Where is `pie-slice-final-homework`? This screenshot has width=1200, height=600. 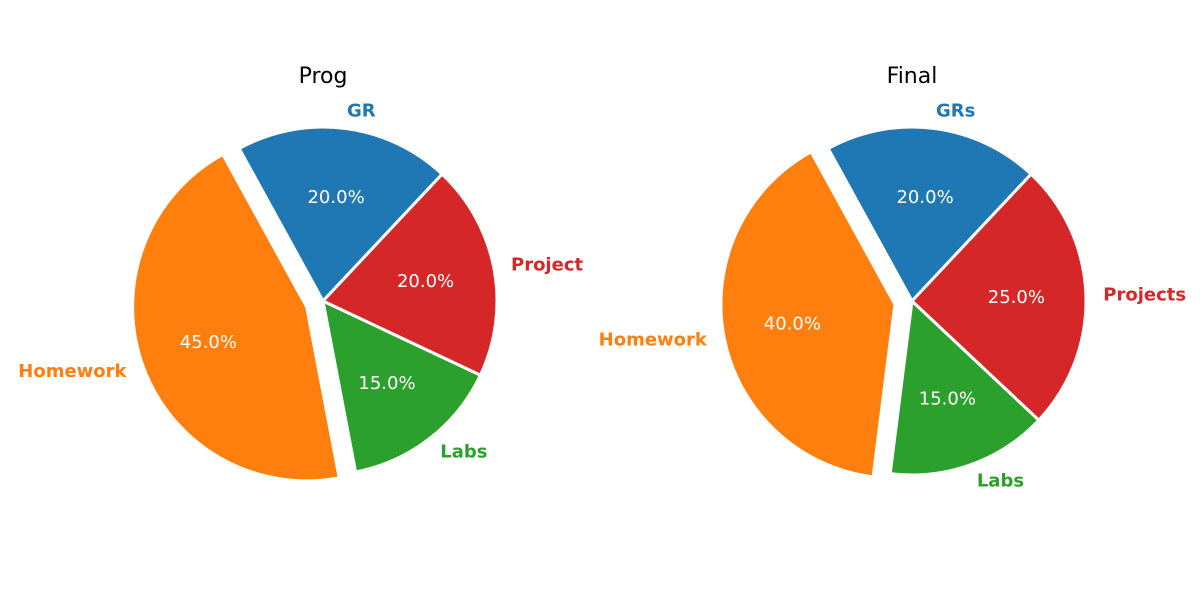 pie-slice-final-homework is located at coordinates (808, 314).